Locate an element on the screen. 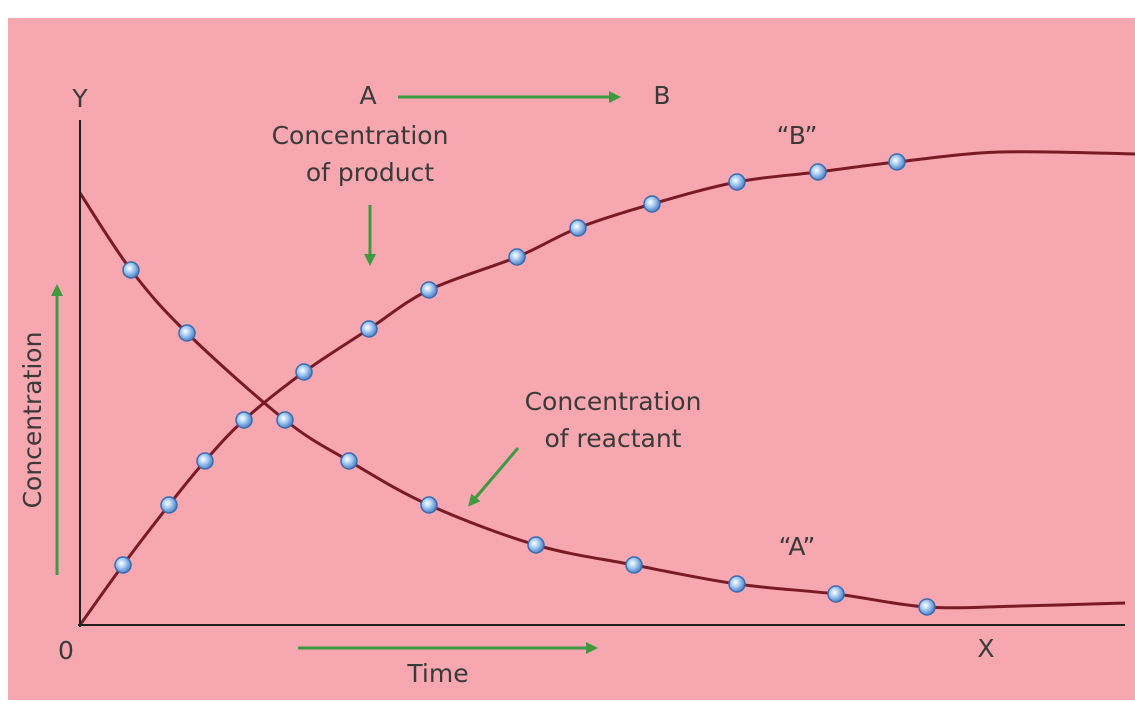 This screenshot has height=704, width=1135. product-symbol: B is located at coordinates (661, 95).